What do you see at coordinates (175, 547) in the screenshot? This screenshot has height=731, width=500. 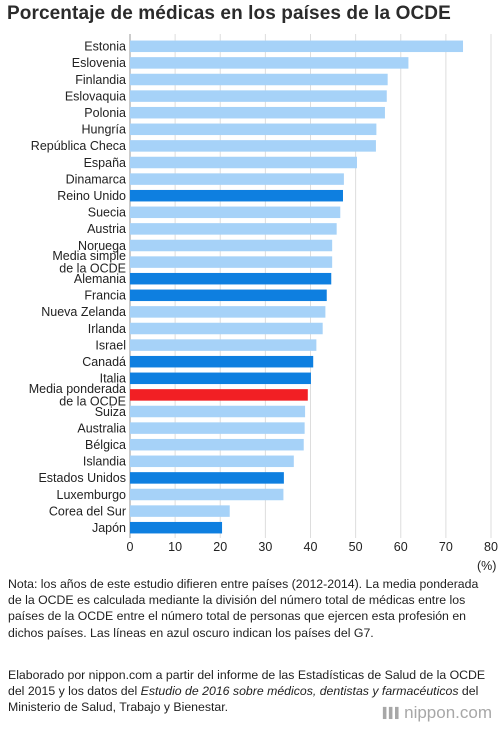 I see `x-tick-label-10: 10` at bounding box center [175, 547].